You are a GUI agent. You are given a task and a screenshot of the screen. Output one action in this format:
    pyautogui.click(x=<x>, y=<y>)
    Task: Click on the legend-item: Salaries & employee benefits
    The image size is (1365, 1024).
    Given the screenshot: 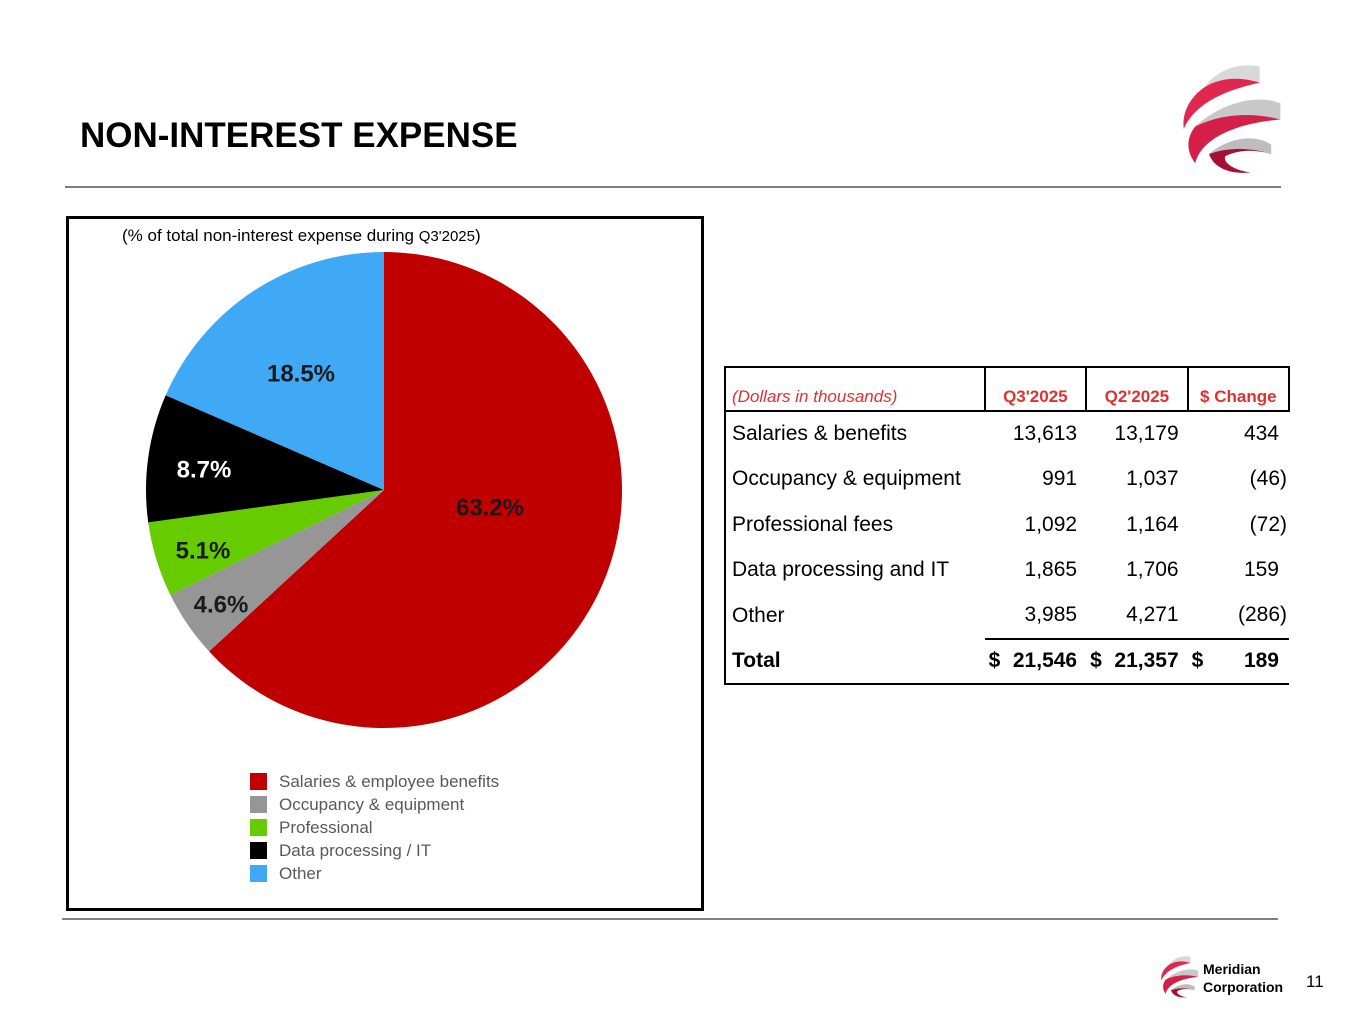 What is the action you would take?
    pyautogui.click(x=374, y=781)
    